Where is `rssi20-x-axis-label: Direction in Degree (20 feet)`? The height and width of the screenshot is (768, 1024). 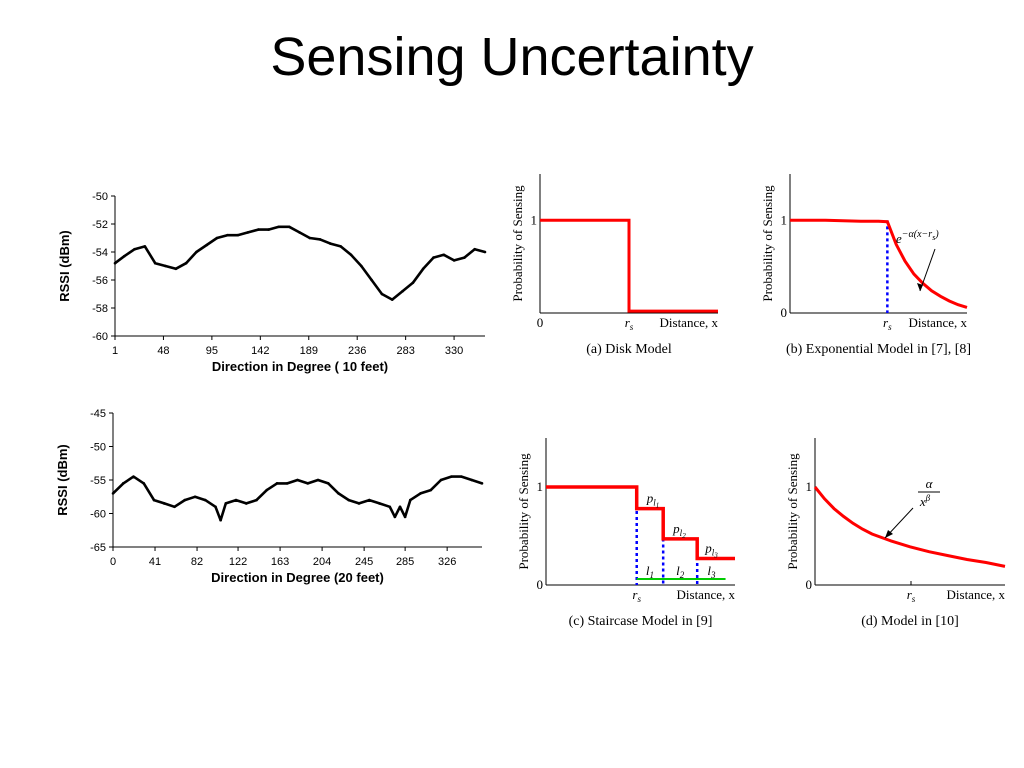 rssi20-x-axis-label: Direction in Degree (20 feet) is located at coordinates (297, 577).